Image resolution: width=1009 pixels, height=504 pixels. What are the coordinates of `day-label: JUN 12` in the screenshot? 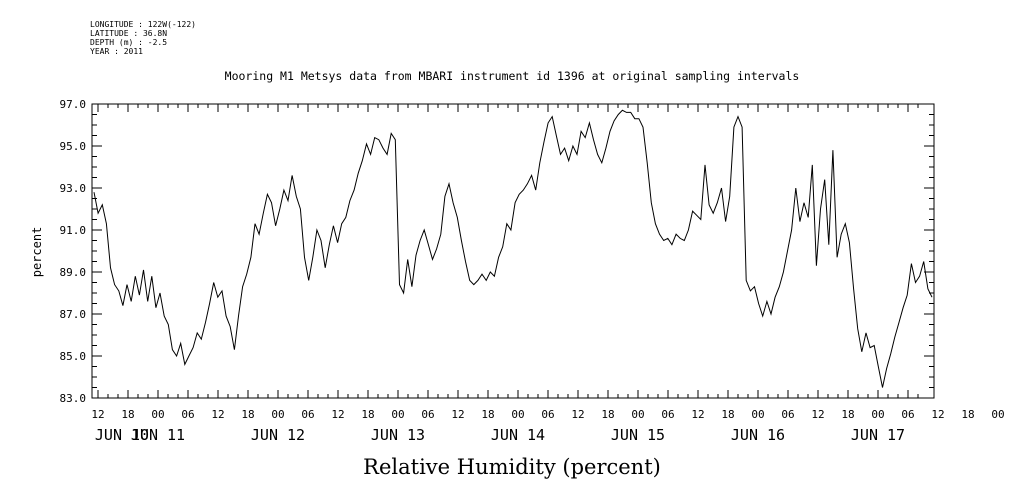 It's located at (278, 435).